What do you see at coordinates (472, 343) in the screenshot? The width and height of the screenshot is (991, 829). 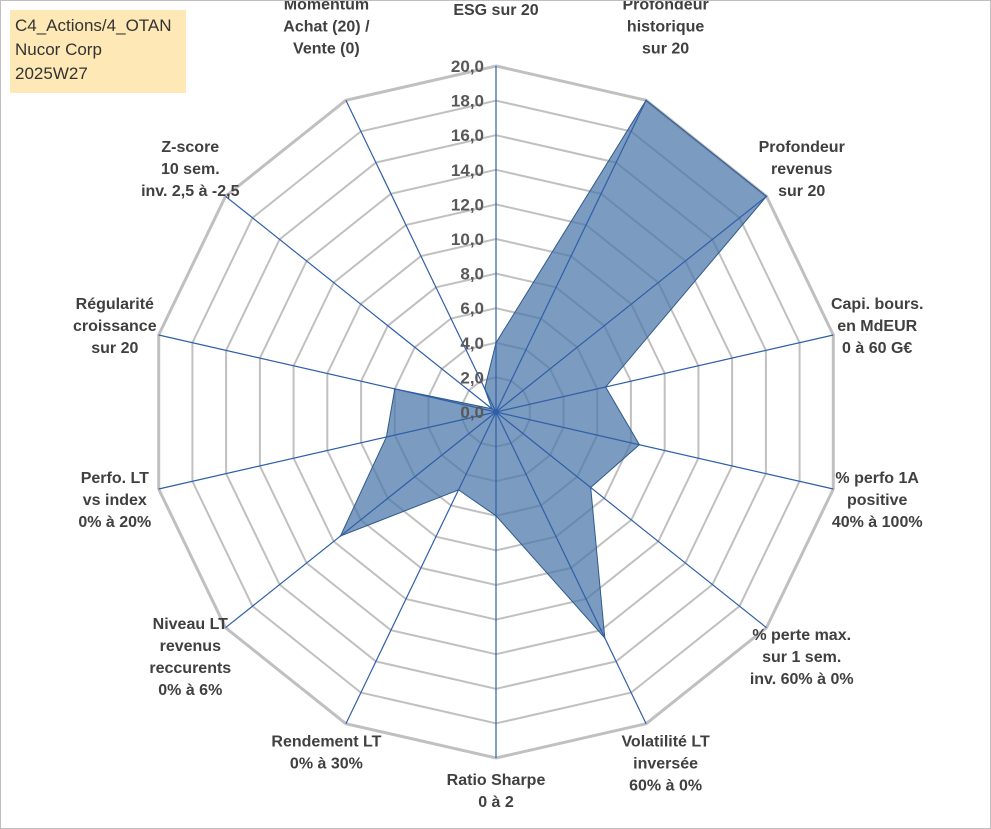 I see `tick-label: 4,0` at bounding box center [472, 343].